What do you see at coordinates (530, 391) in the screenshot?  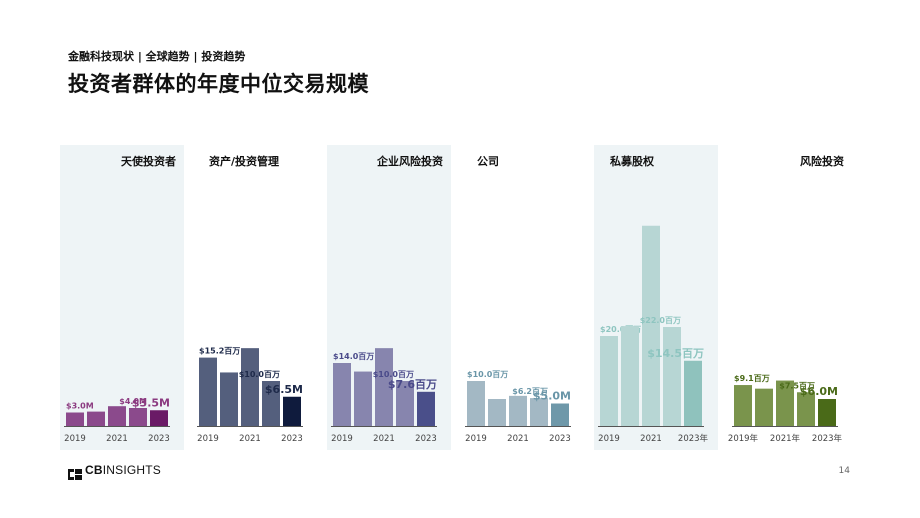 I see `data-label: $6.2百万` at bounding box center [530, 391].